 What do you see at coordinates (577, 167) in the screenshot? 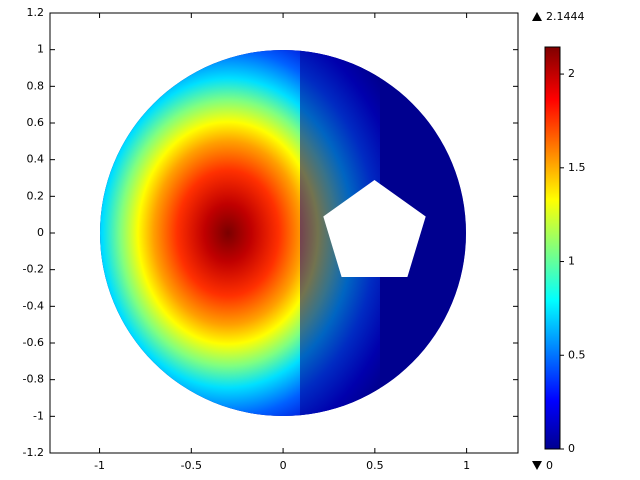
I see `colorbar-tick-label: 1.5` at bounding box center [577, 167].